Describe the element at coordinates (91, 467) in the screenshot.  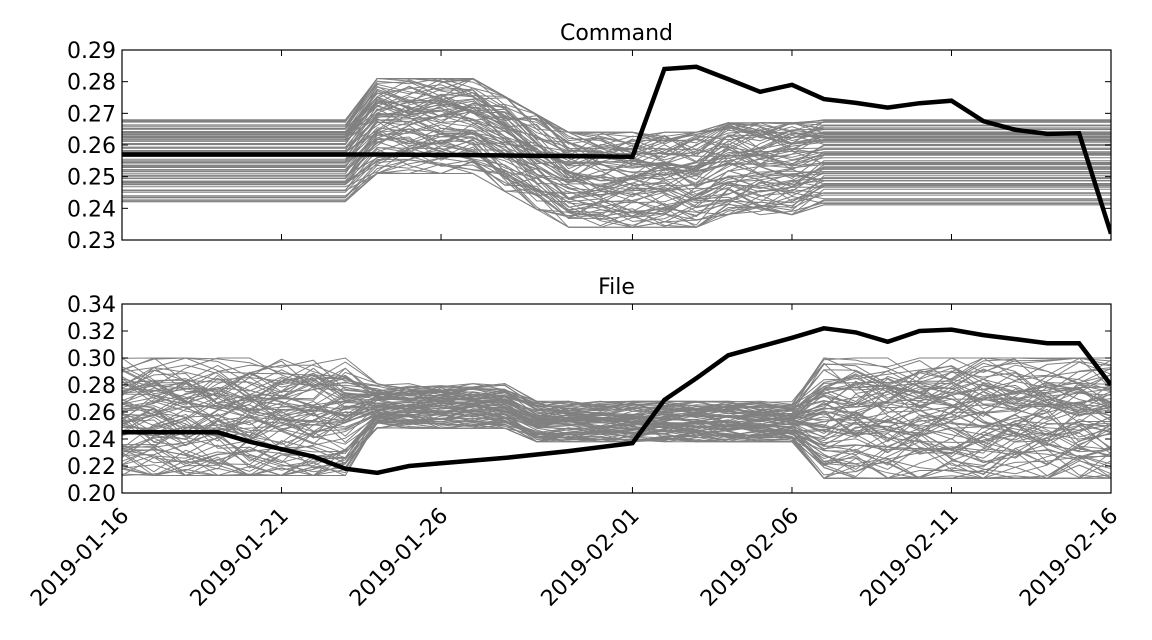
I see `y-tick-label: 0.22` at that location.